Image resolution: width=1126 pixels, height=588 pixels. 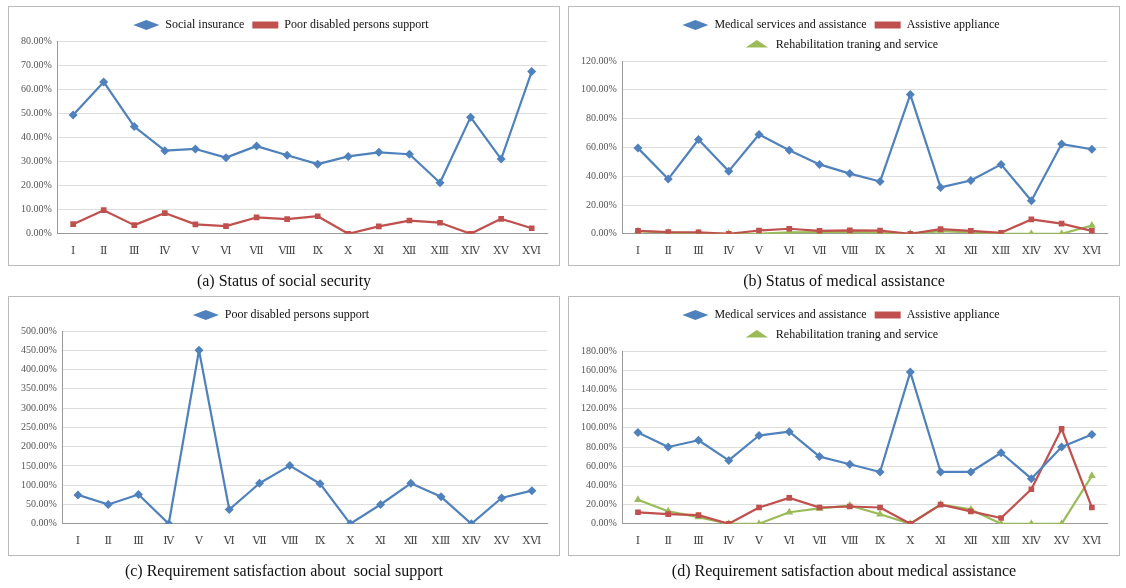 What do you see at coordinates (36, 185) in the screenshot?
I see `y-tick-label: 20.00%` at bounding box center [36, 185].